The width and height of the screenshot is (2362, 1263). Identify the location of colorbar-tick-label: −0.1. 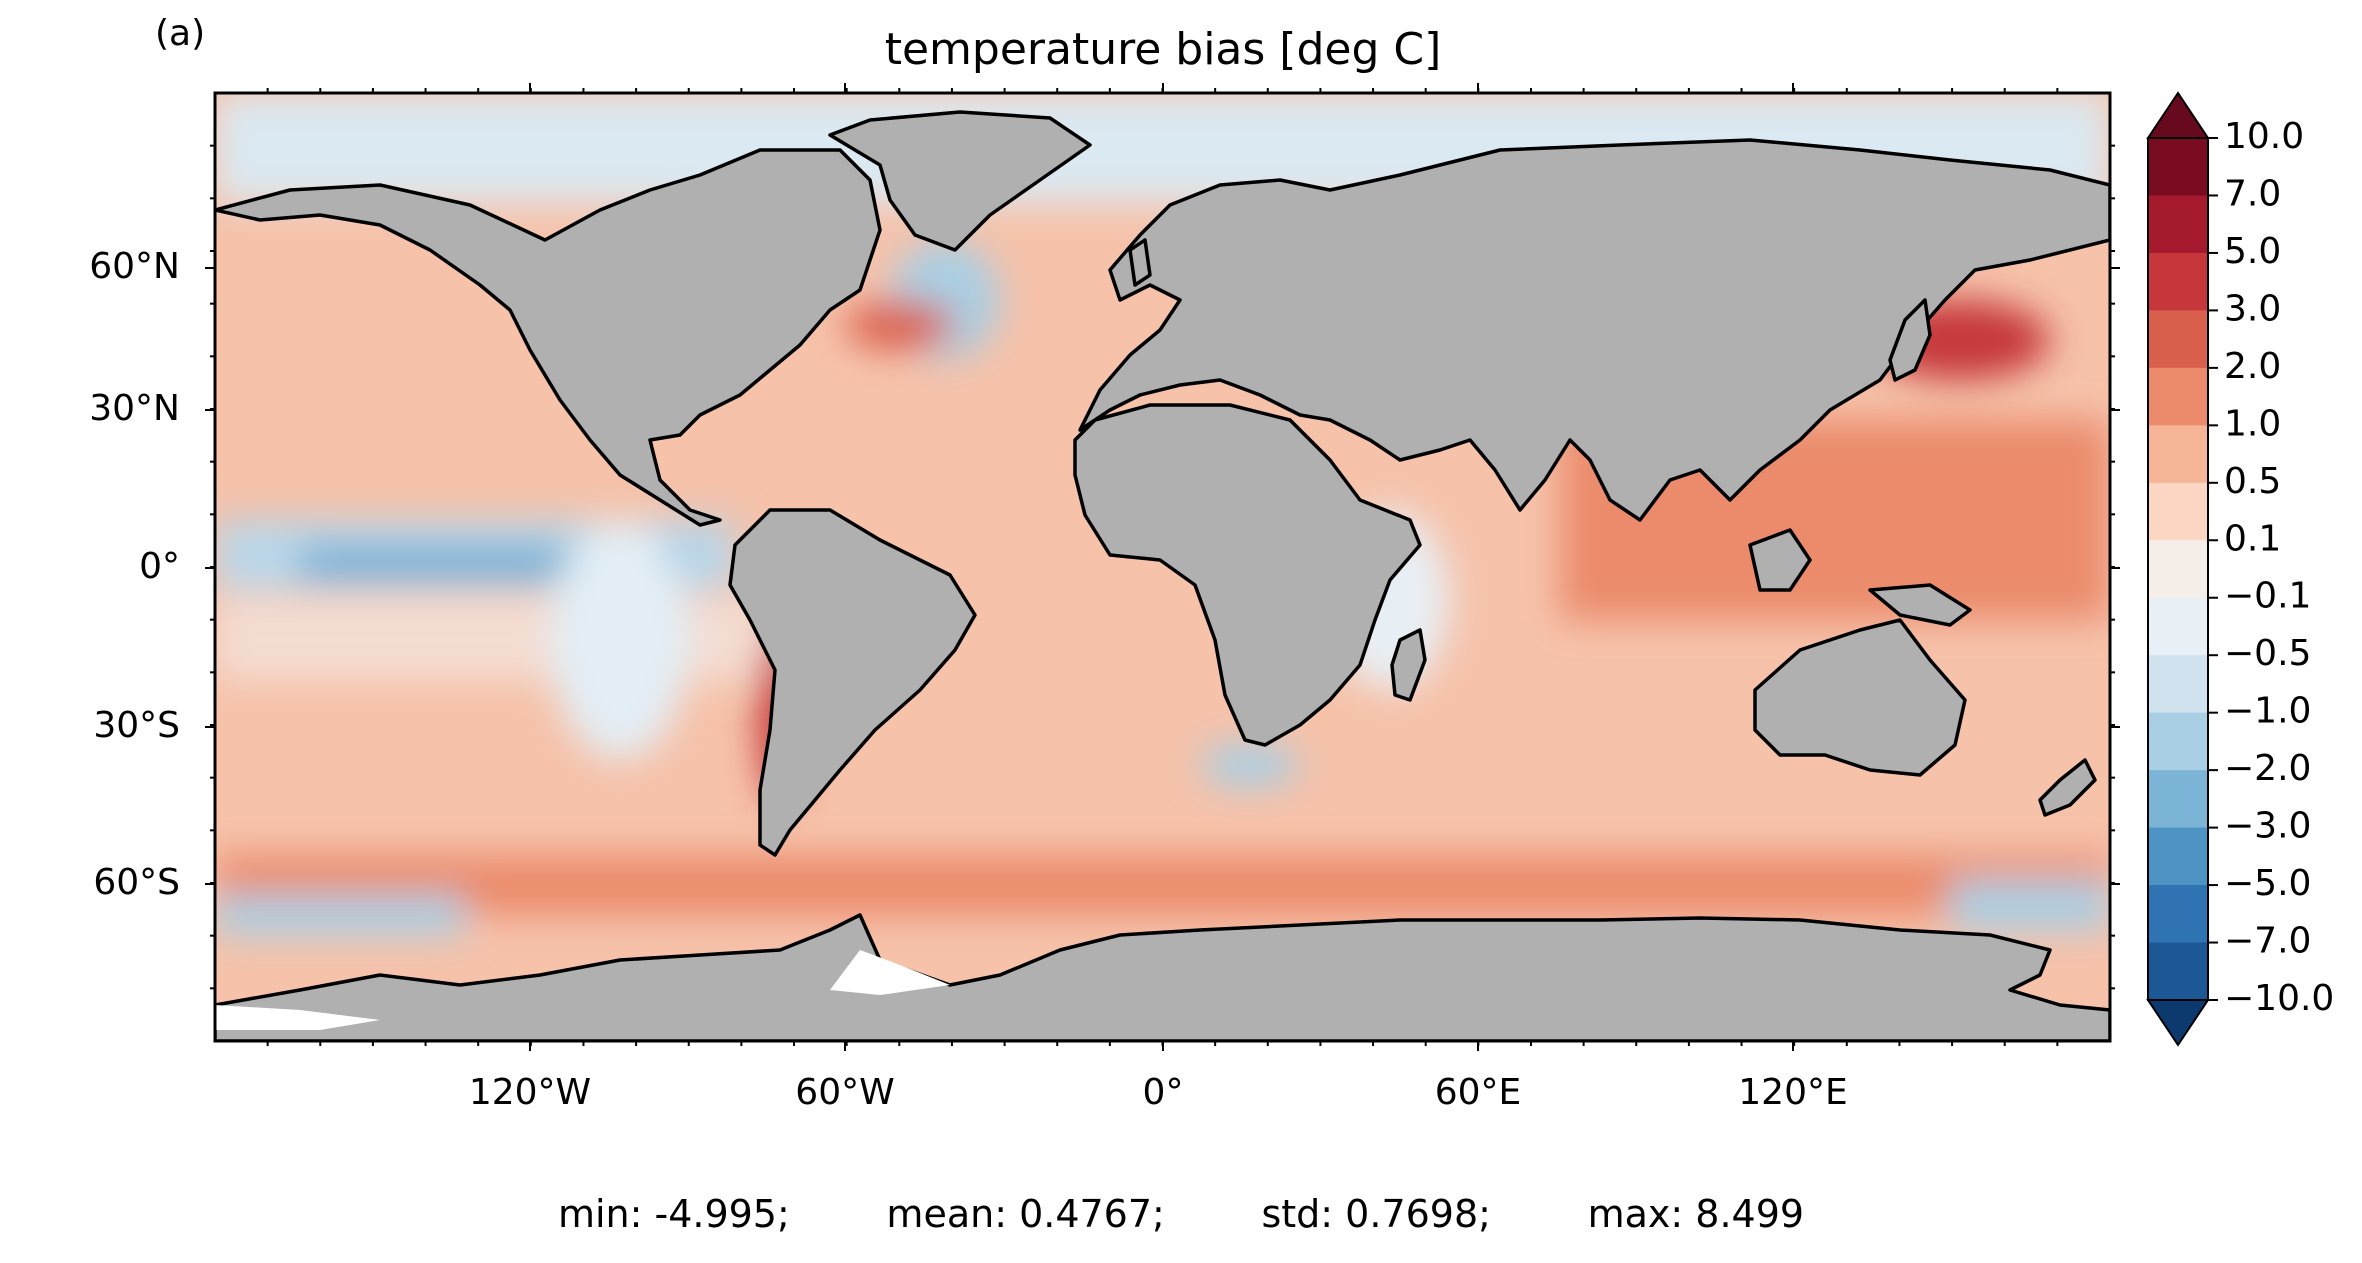
(2267, 596).